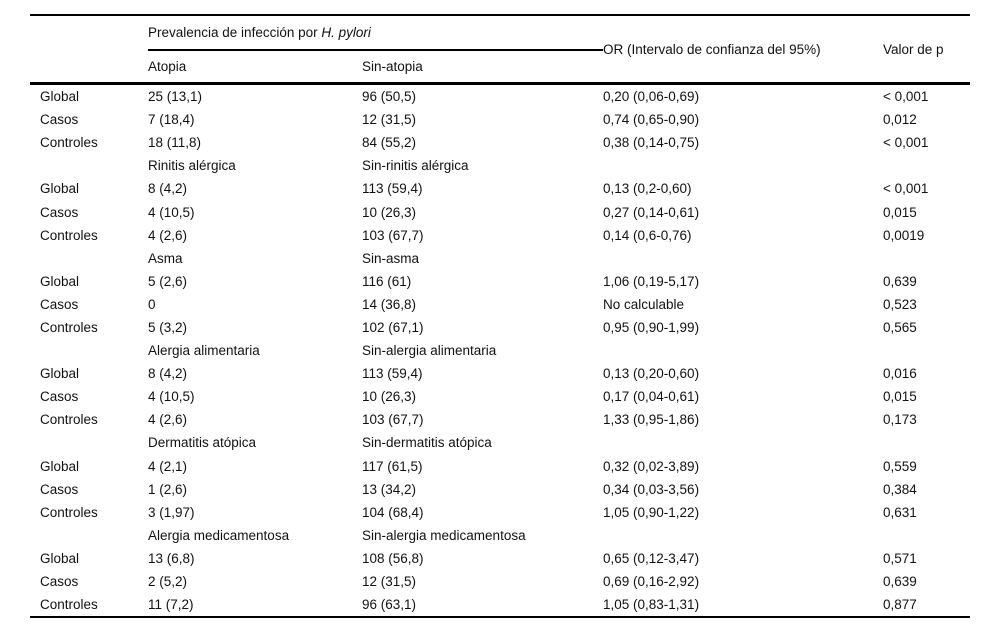 This screenshot has width=1000, height=632. I want to click on p-value-cell: 0,565, so click(900, 327).